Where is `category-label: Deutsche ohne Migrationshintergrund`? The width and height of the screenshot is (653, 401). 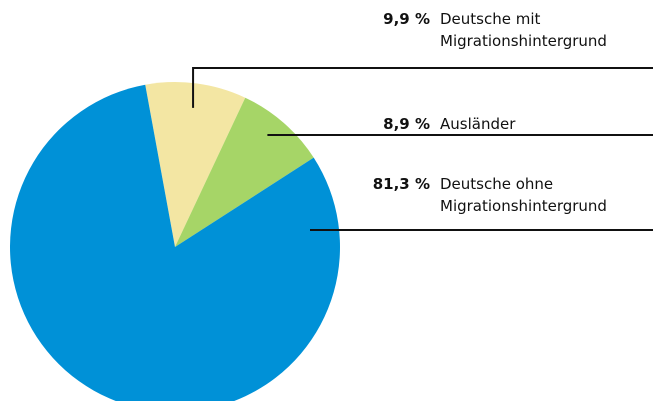
category-label: Deutsche ohne Migrationshintergrund is located at coordinates (523, 195).